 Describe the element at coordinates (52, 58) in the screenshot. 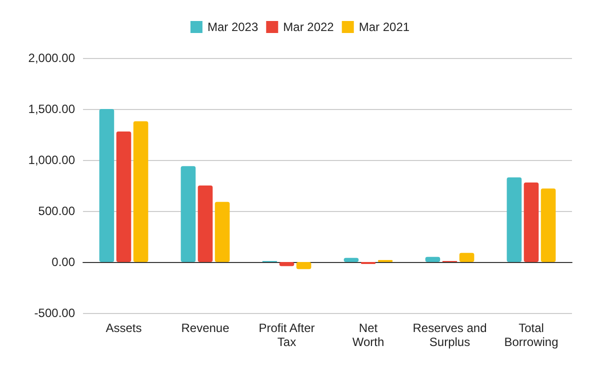

I see `y-tick-label: 2,000.00` at that location.